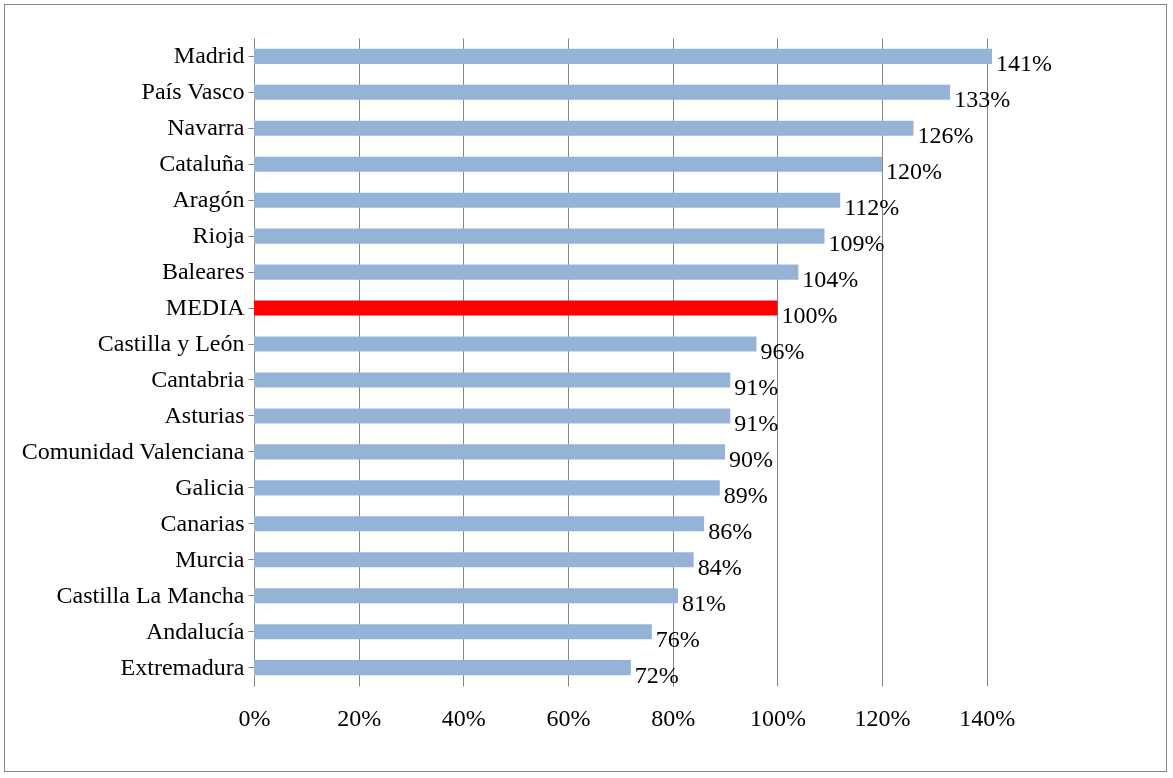 This screenshot has width=1173, height=778. Describe the element at coordinates (195, 630) in the screenshot. I see `y-tick-label: Andalucía` at that location.